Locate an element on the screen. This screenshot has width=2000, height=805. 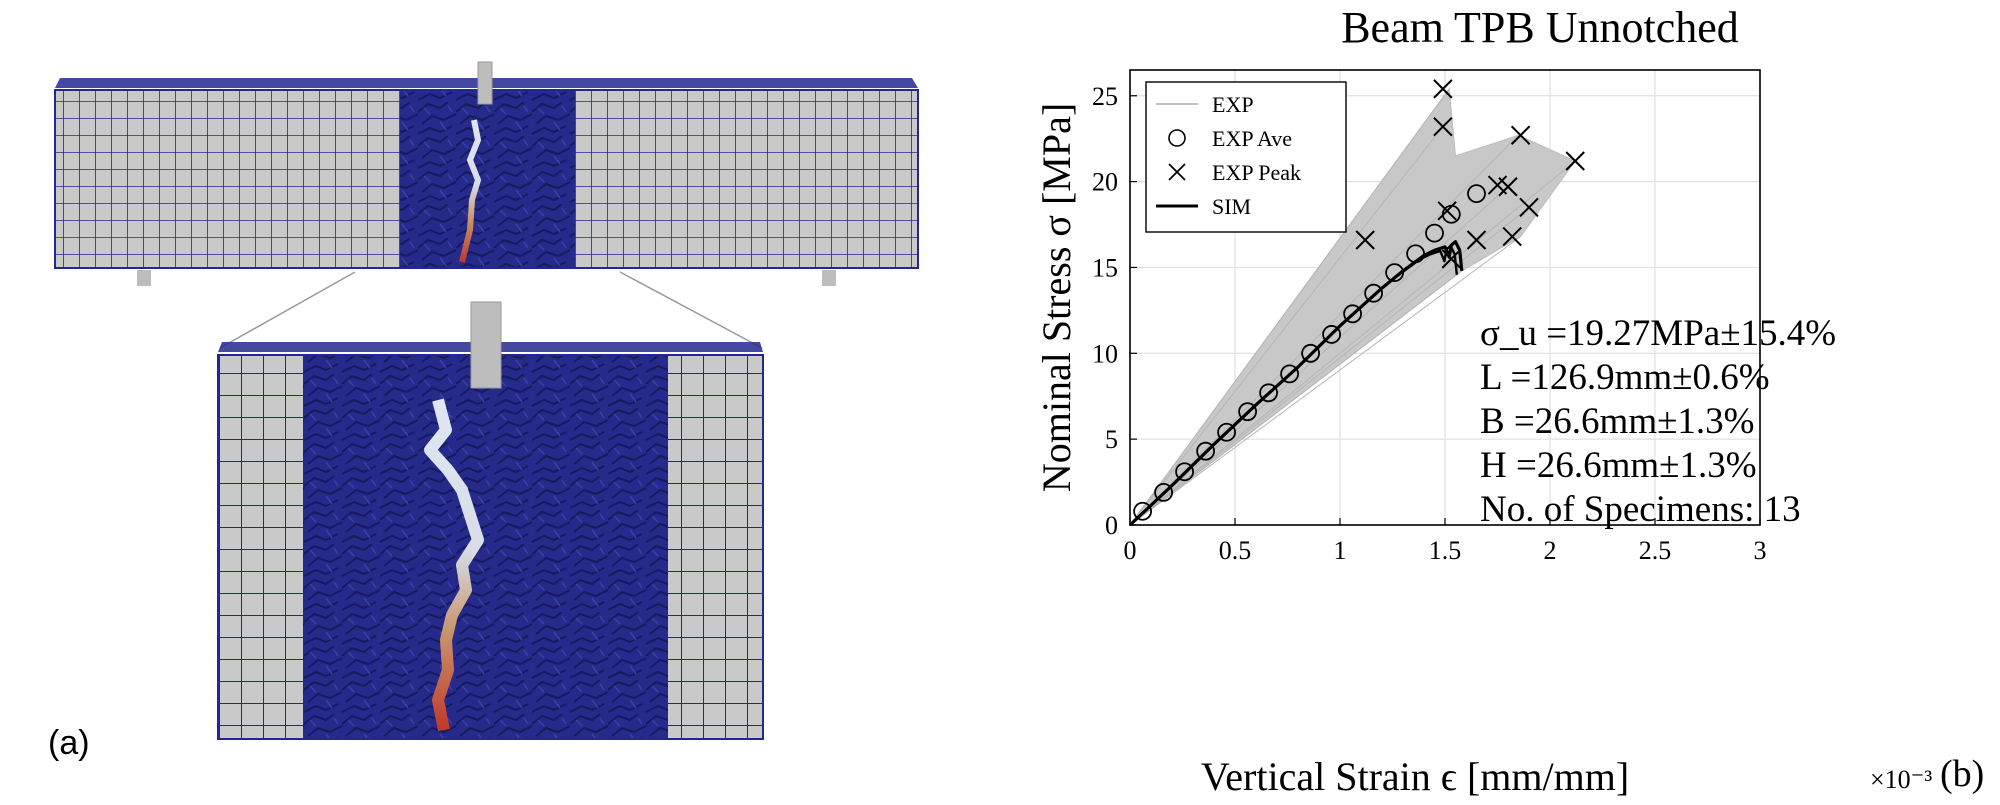
zoom-line-left is located at coordinates (287, 310).